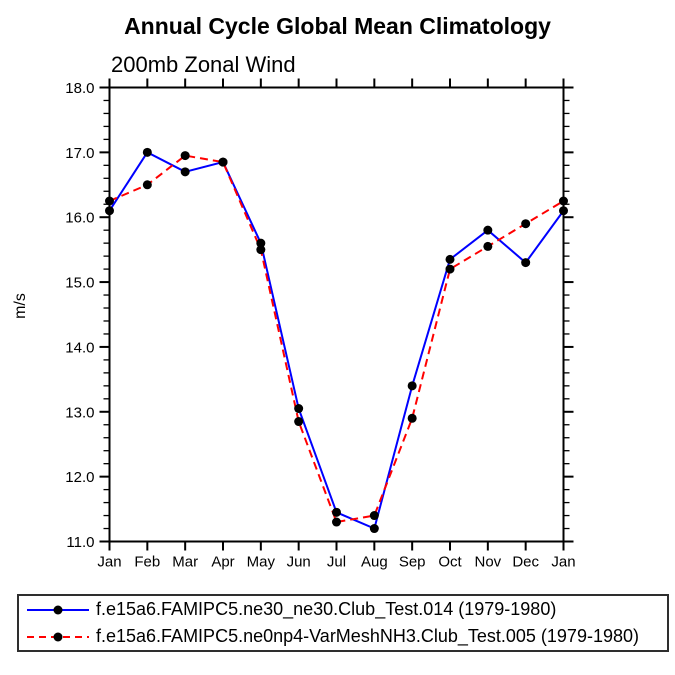 This screenshot has height=675, width=675. I want to click on chart-subtitle: 200mb Zonal Wind, so click(203, 64).